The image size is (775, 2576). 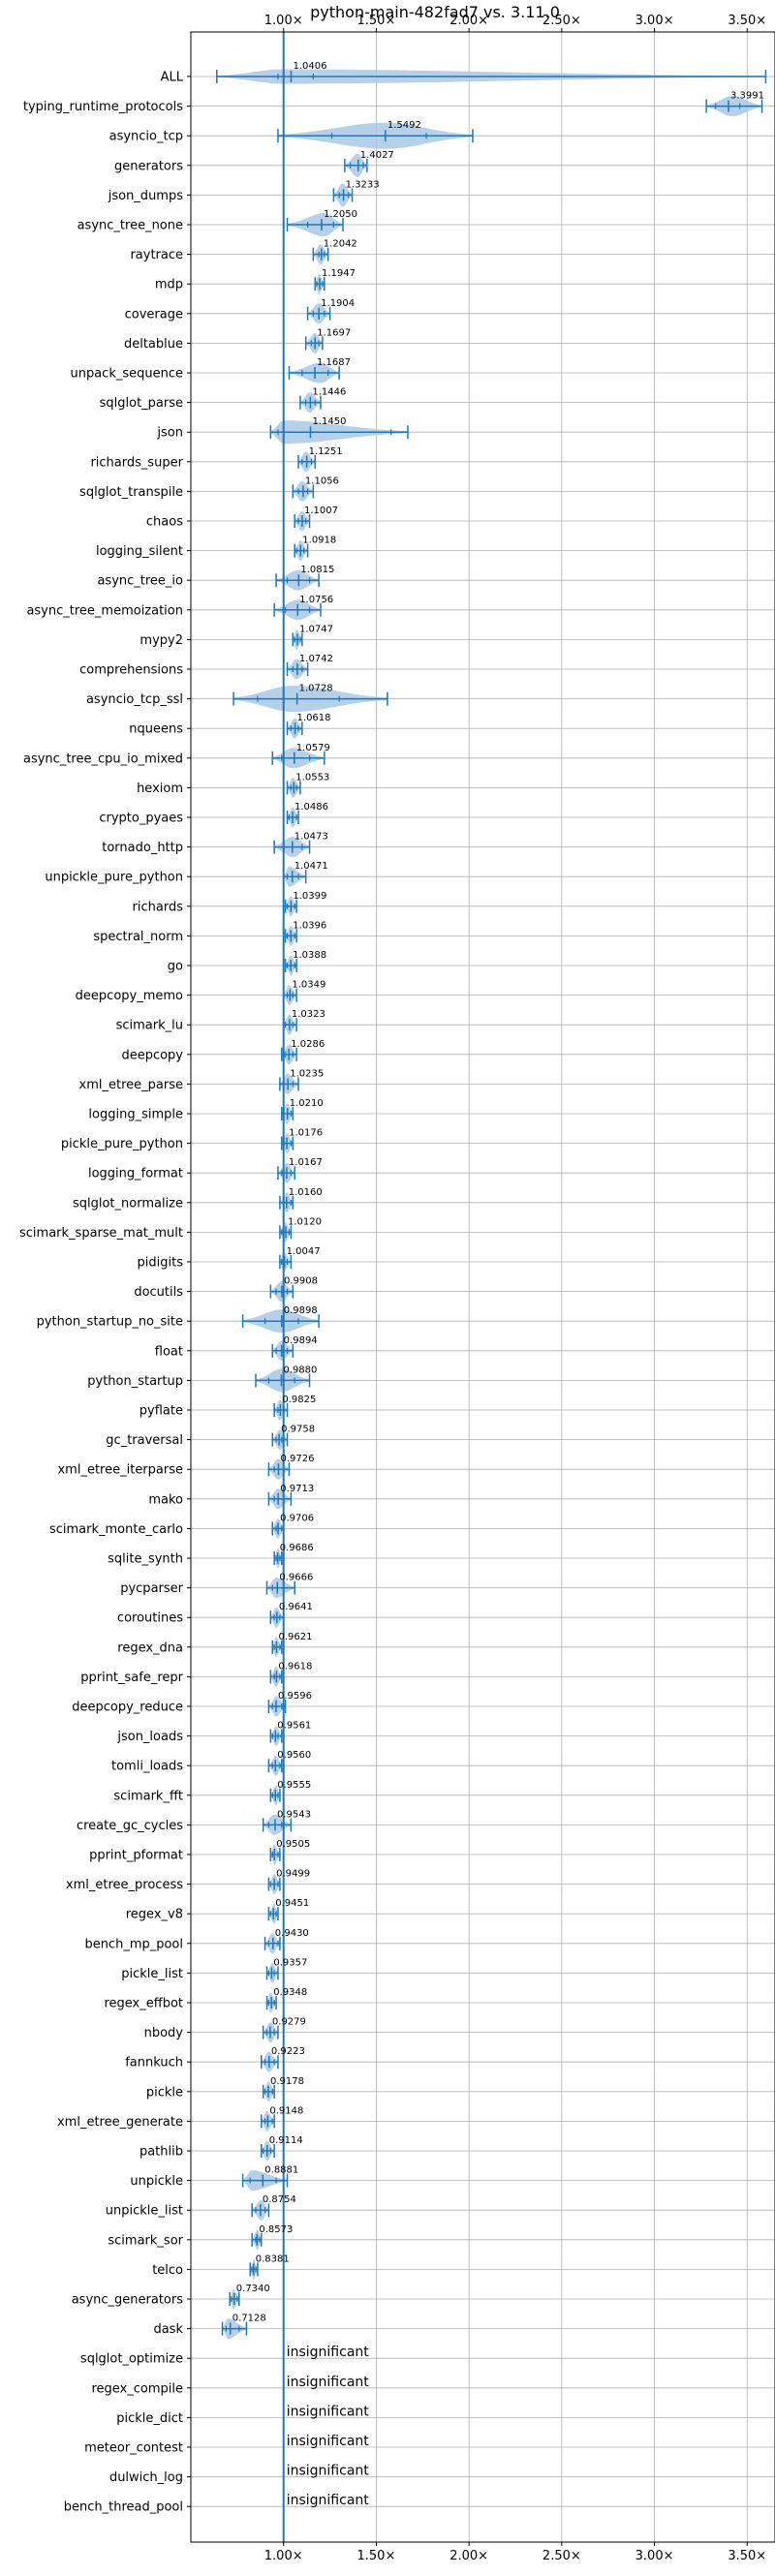 I want to click on category-label: sqlite_synth, so click(x=145, y=1559).